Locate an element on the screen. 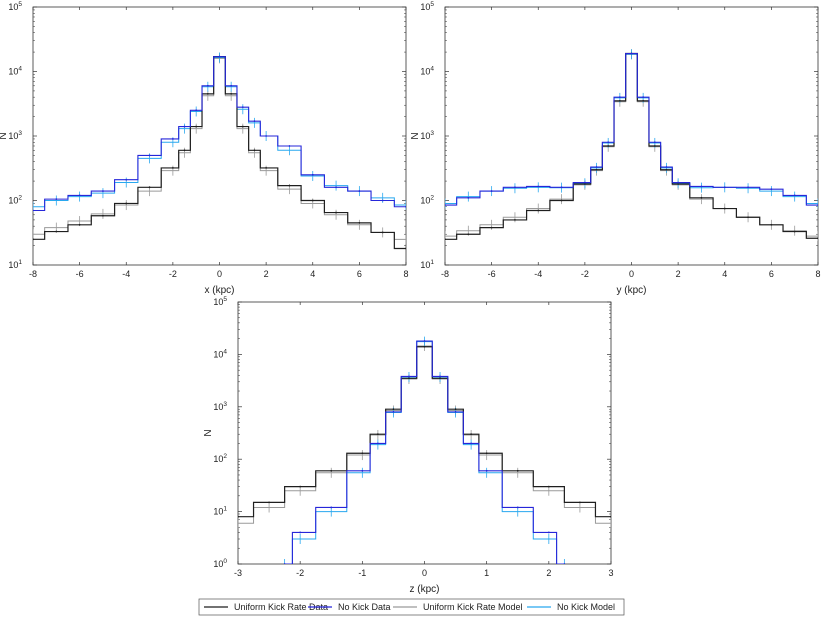 The image size is (822, 617). series-line-uniform-data is located at coordinates (631, 146).